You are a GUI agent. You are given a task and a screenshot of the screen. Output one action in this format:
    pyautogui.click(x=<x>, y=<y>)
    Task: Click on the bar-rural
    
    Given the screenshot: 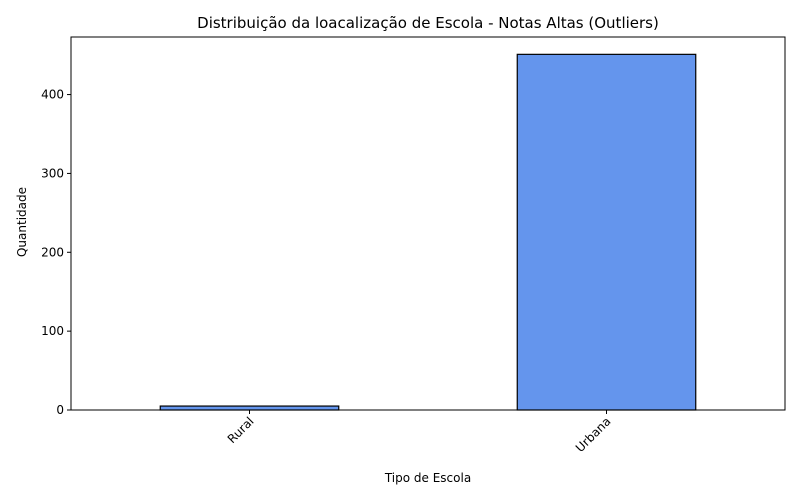 What is the action you would take?
    pyautogui.click(x=249, y=408)
    